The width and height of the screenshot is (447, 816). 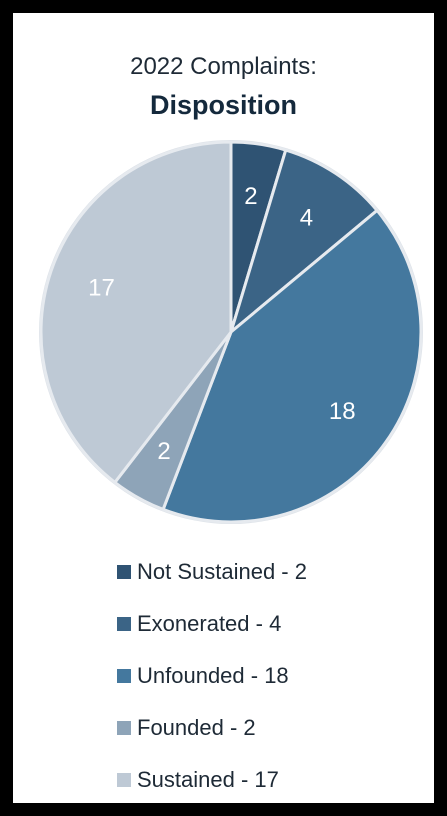 I want to click on data-label-sustained: 17, so click(x=101, y=287).